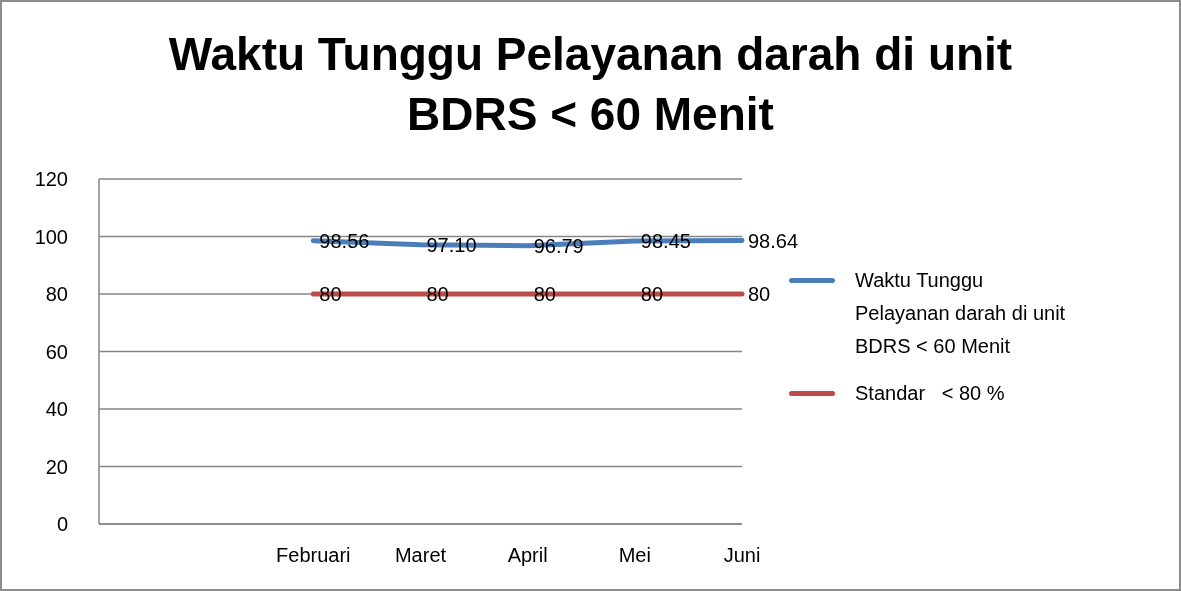 This screenshot has height=591, width=1181. Describe the element at coordinates (420, 555) in the screenshot. I see `x-tick-label: Maret` at that location.